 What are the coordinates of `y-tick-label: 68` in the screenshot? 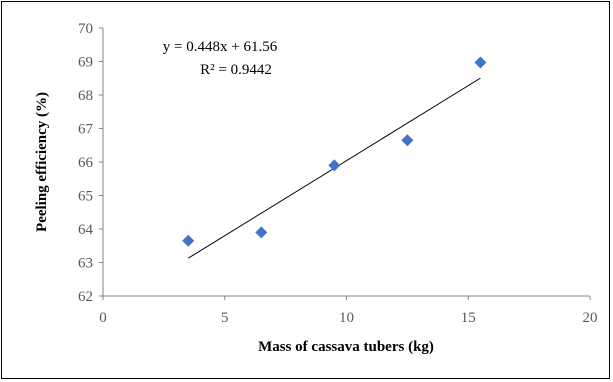 It's located at (85, 96).